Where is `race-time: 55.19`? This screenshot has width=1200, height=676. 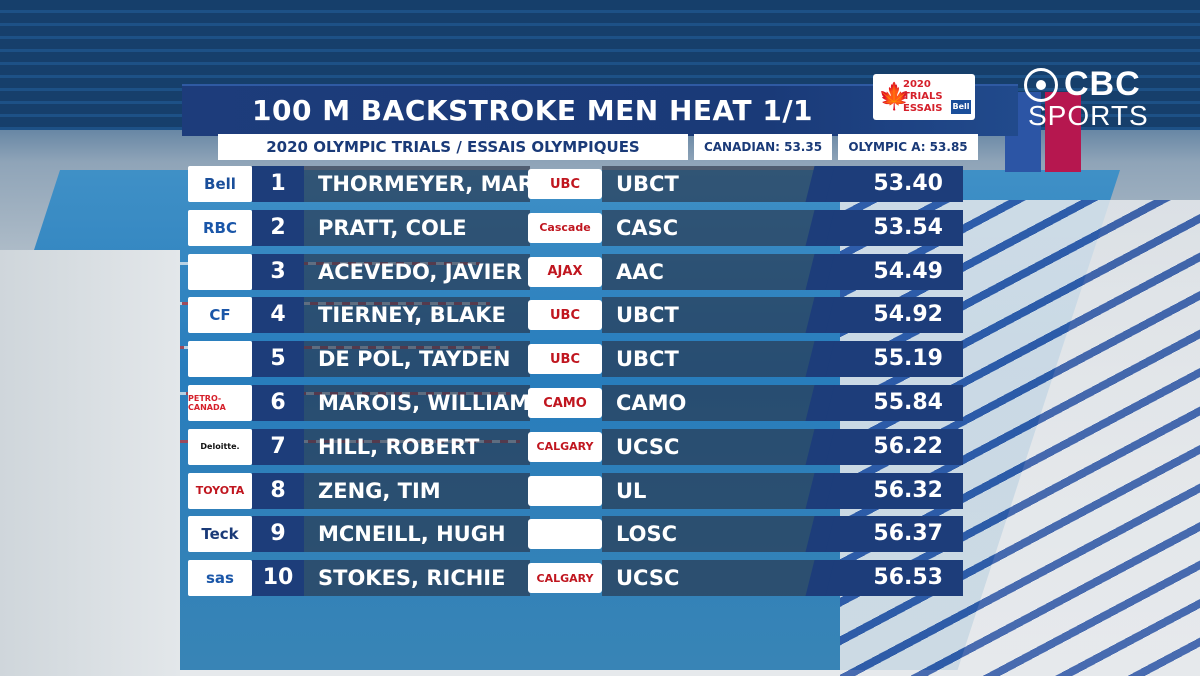
race-time: 55.19 is located at coordinates (891, 359).